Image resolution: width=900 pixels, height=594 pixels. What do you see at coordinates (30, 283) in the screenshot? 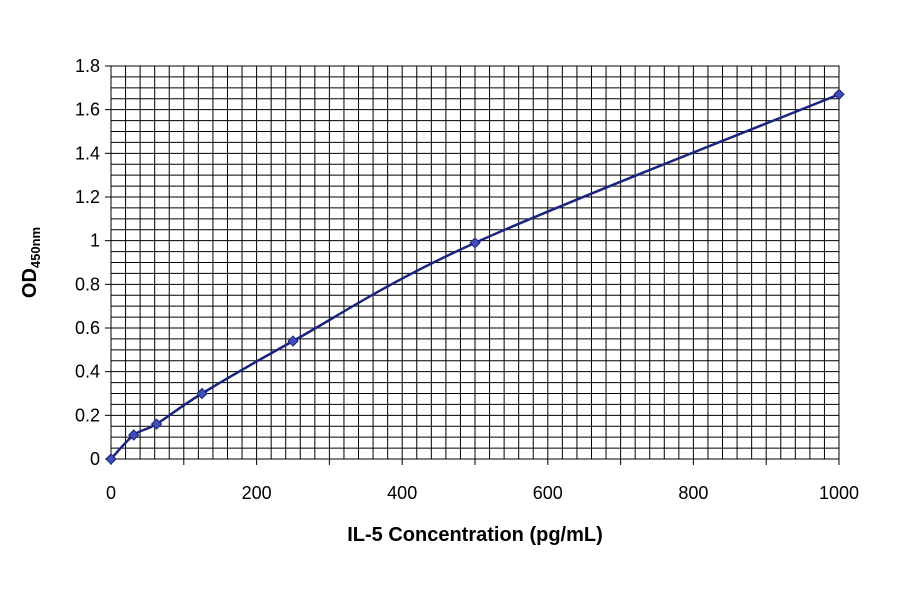
I see `y-axis-title-main: OD` at bounding box center [30, 283].